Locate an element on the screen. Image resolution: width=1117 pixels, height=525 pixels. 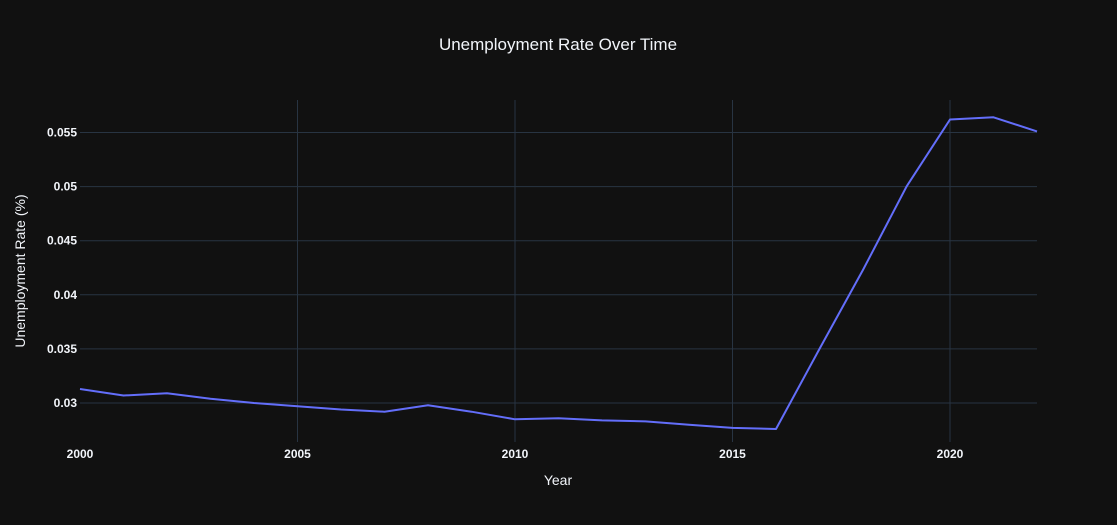
x-tick-label: 2015 is located at coordinates (732, 454).